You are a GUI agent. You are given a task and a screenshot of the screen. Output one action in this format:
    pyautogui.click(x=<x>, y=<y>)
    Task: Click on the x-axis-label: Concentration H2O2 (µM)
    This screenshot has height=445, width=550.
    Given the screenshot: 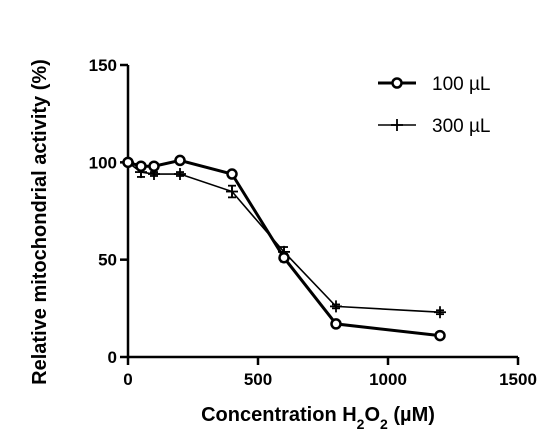 What is the action you would take?
    pyautogui.click(x=318, y=418)
    